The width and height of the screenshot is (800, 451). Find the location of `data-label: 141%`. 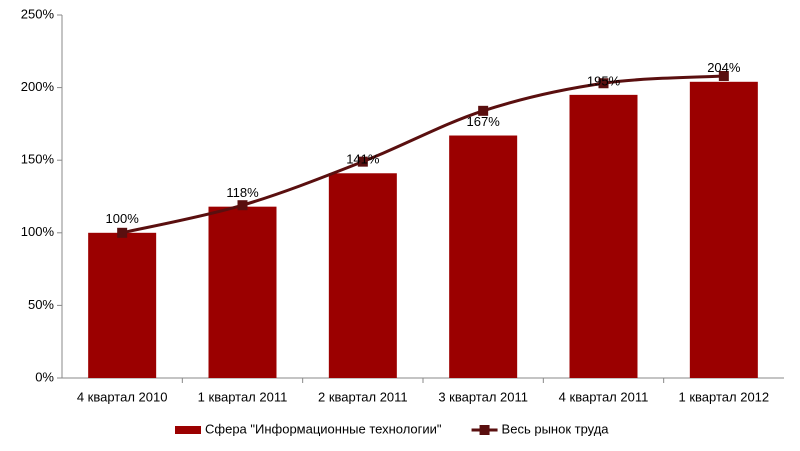

data-label: 141% is located at coordinates (363, 159).